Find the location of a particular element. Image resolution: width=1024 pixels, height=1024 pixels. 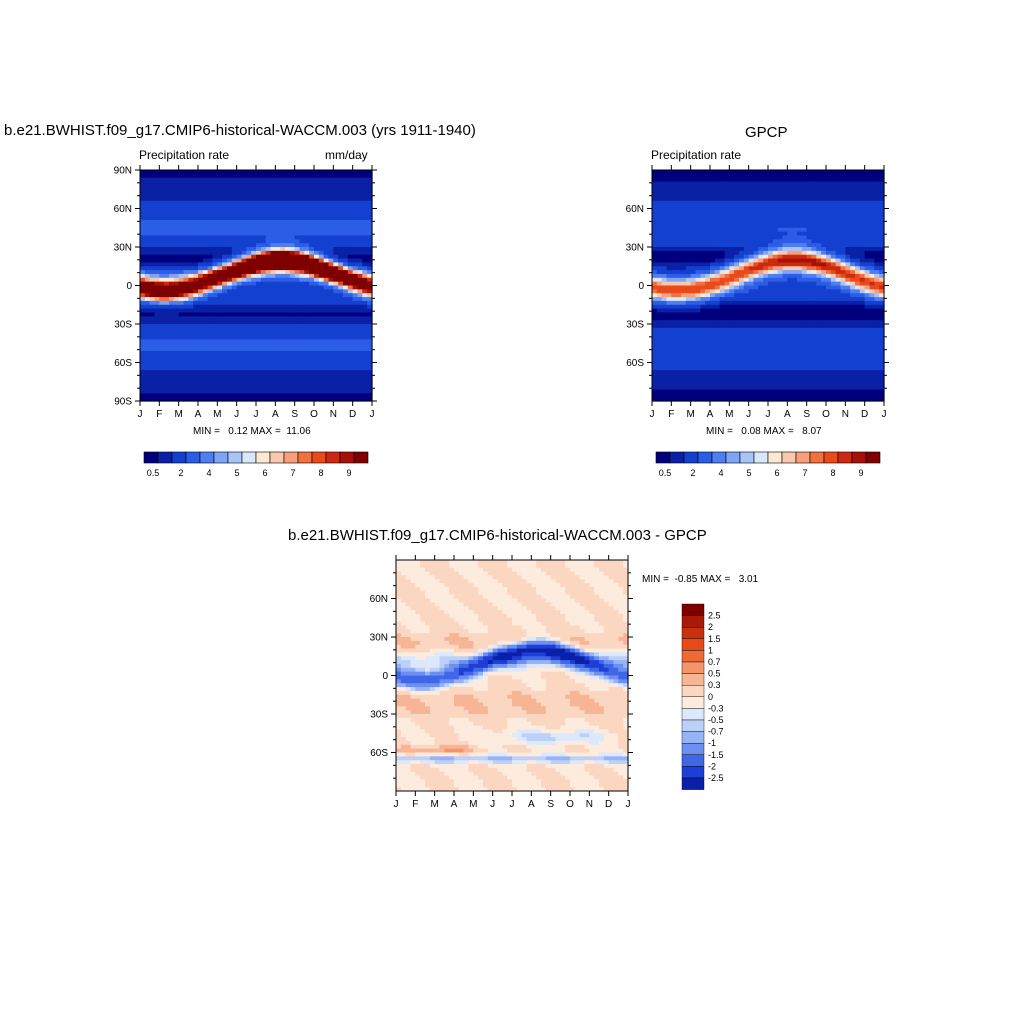

panel-1-field is located at coordinates (256, 286).